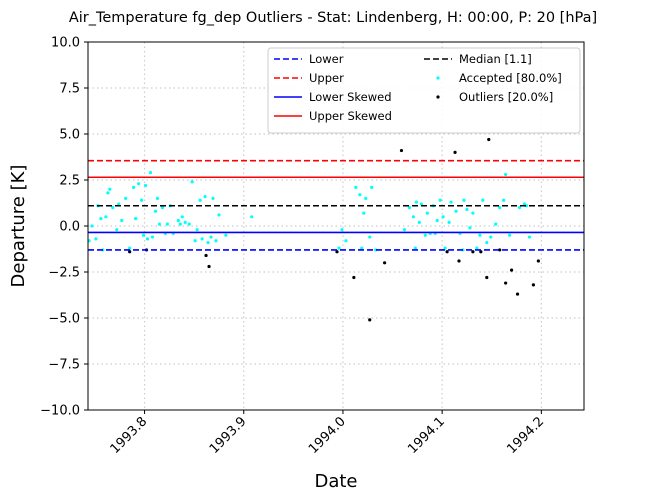 This screenshot has width=652, height=500. What do you see at coordinates (327, 435) in the screenshot?
I see `x-tick-label: 1994.0` at bounding box center [327, 435].